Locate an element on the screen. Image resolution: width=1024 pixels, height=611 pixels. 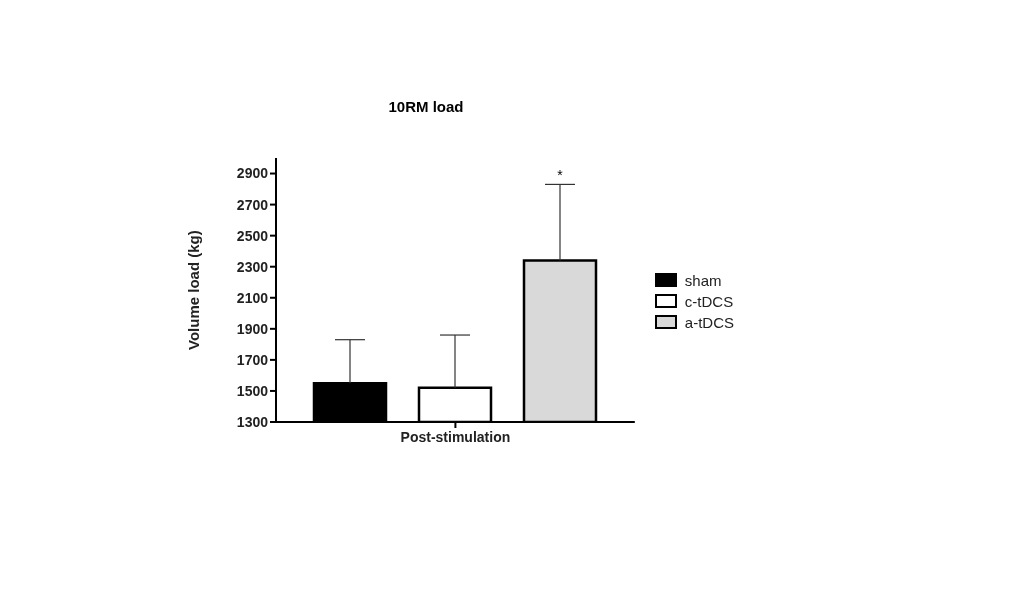
y-tick-label: 2100 is located at coordinates (252, 297).